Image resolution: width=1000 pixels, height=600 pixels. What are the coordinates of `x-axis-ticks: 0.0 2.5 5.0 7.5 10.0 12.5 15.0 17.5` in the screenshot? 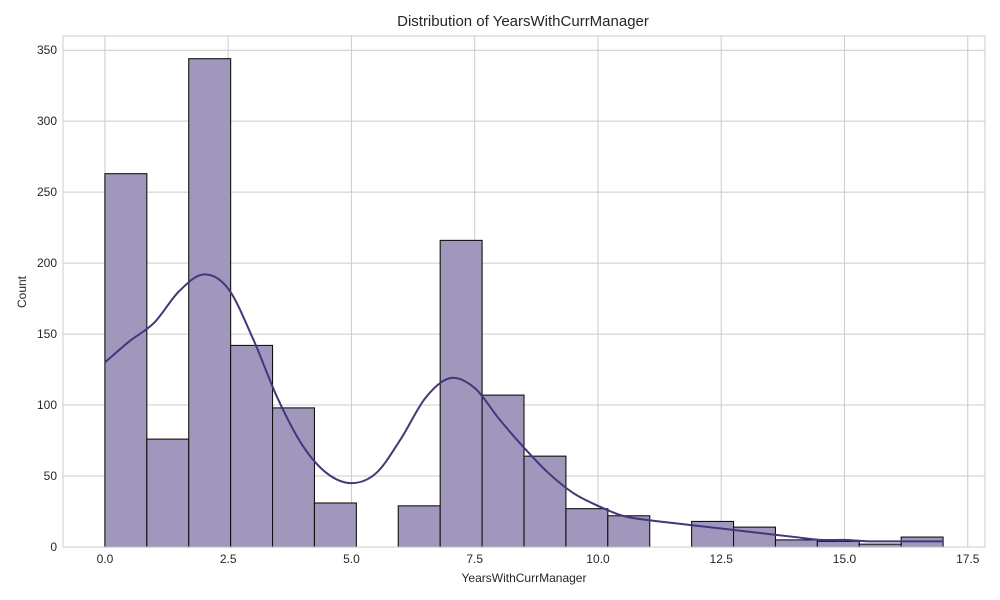 It's located at (538, 559).